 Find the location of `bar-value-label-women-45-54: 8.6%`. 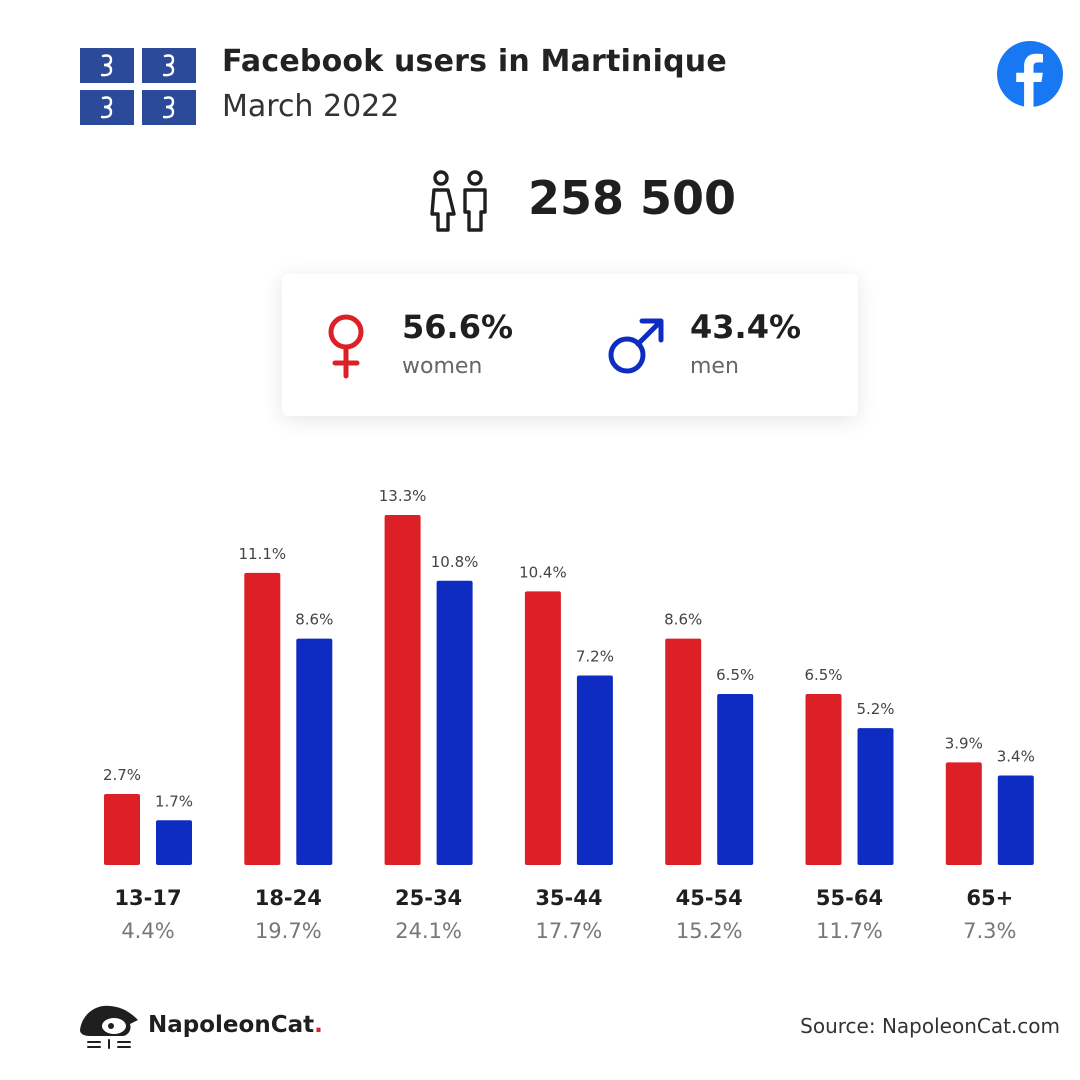

bar-value-label-women-45-54: 8.6% is located at coordinates (683, 620).